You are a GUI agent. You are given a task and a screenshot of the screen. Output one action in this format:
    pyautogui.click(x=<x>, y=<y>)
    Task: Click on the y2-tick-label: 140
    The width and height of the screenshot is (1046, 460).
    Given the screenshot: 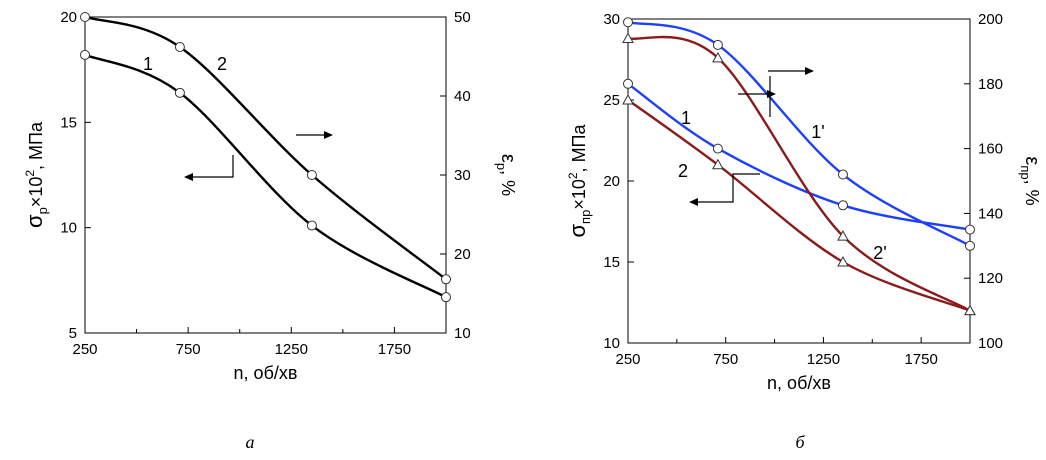 What is the action you would take?
    pyautogui.click(x=990, y=213)
    